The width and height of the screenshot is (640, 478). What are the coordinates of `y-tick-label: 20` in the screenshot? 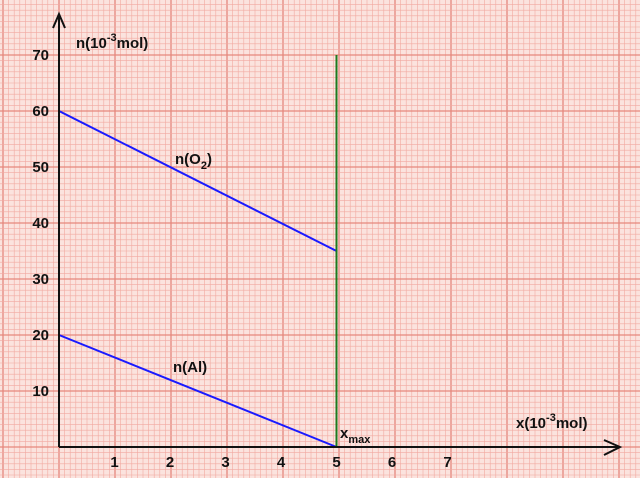 It's located at (40, 335).